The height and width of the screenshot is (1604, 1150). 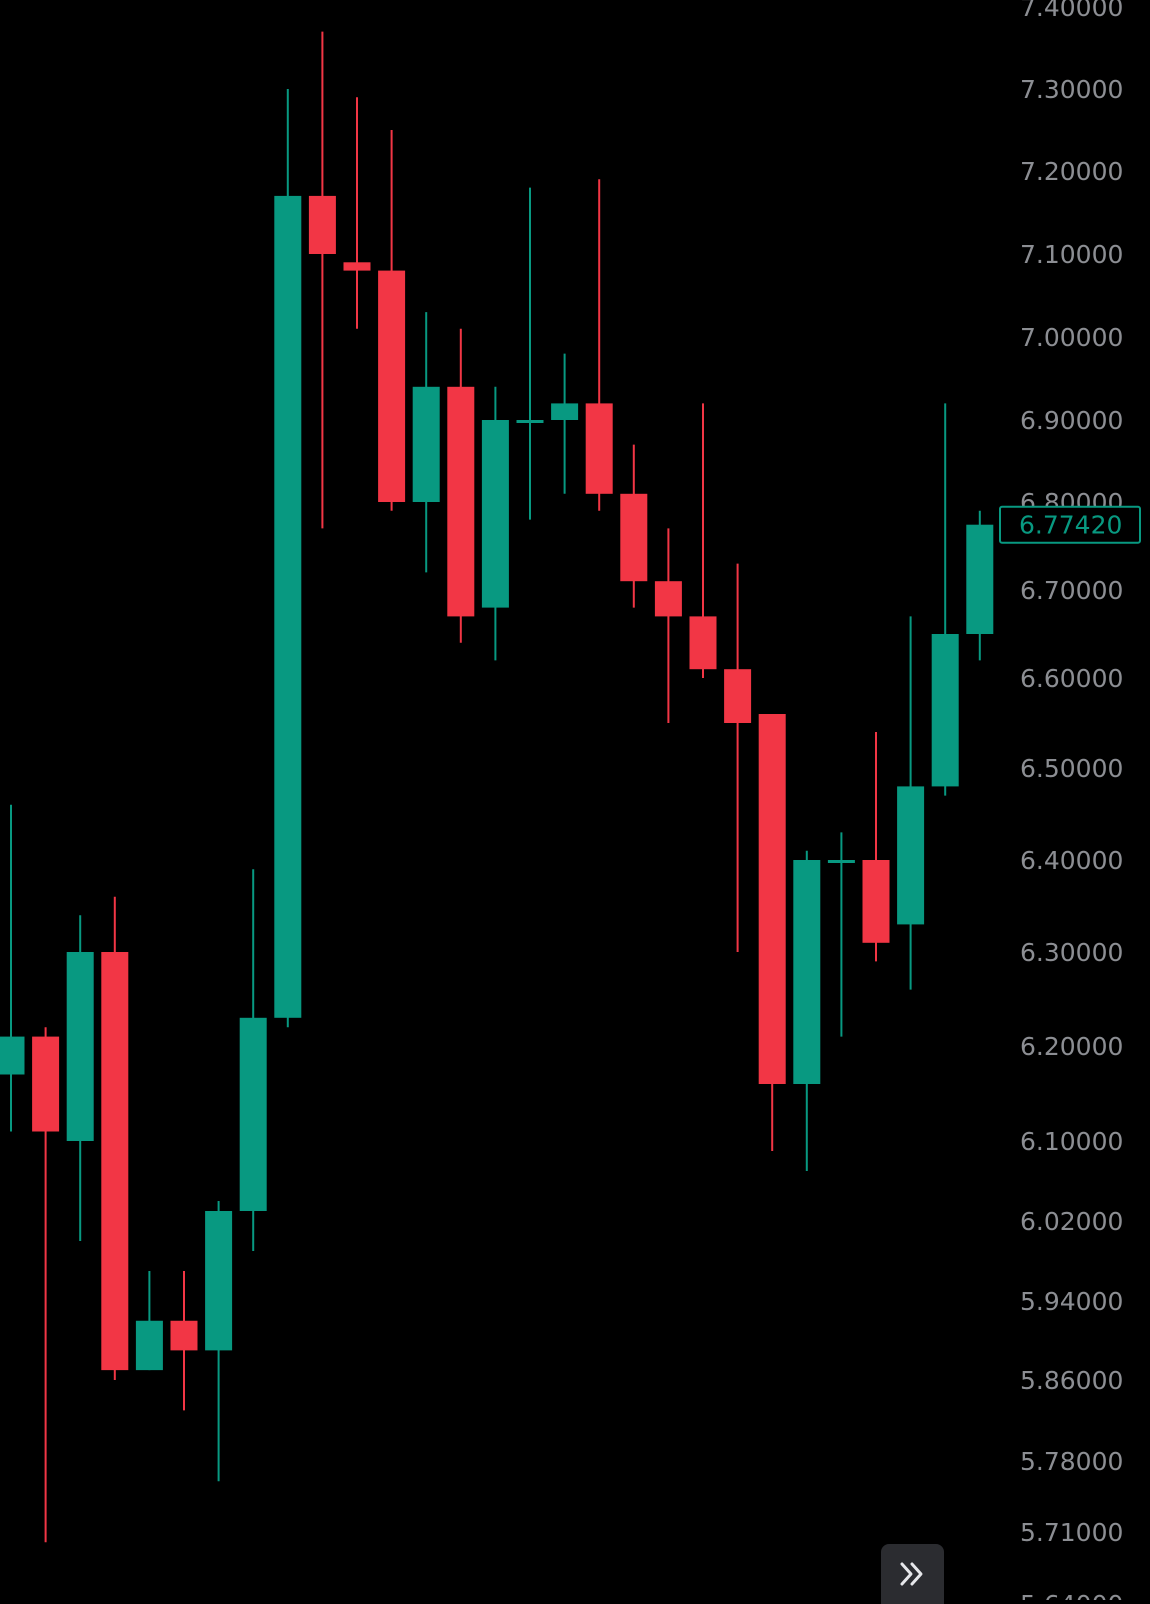 What do you see at coordinates (1071, 1532) in the screenshot?
I see `y-tick-label: 5.71000` at bounding box center [1071, 1532].